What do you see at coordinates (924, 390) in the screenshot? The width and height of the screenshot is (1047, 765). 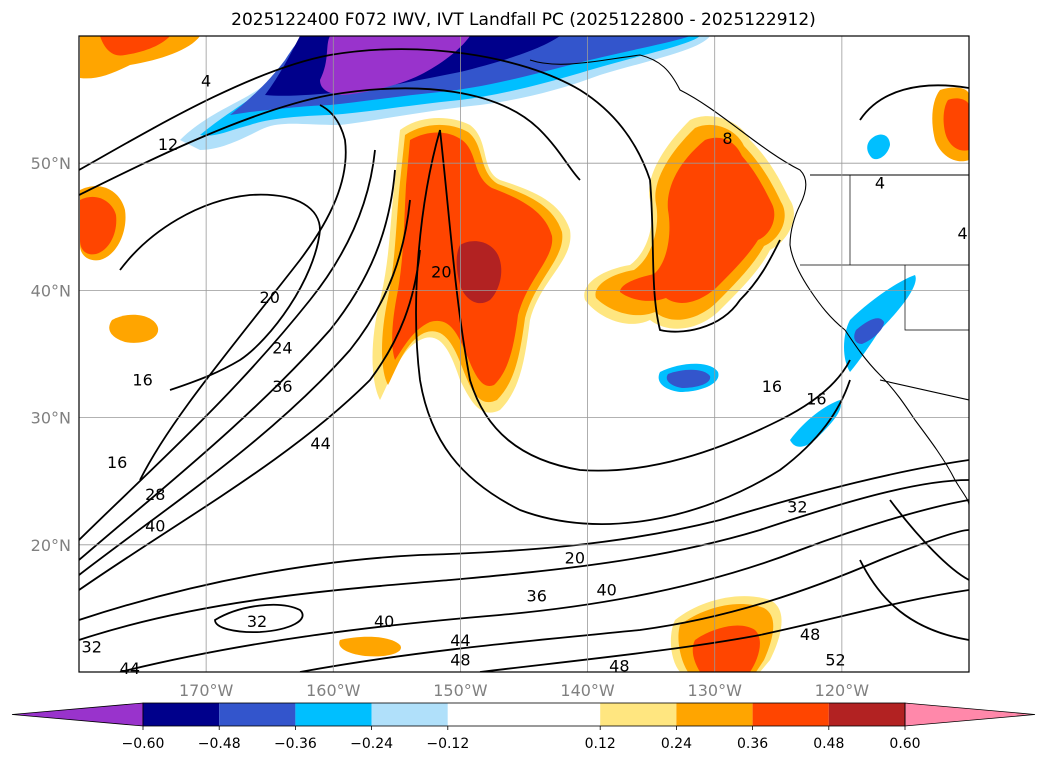 I see `border-us-mexico` at bounding box center [924, 390].